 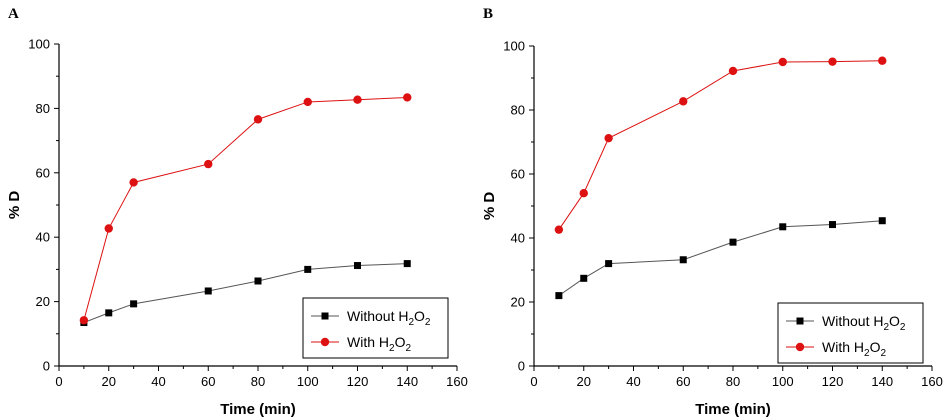 What do you see at coordinates (158, 381) in the screenshot?
I see `chart-a-x-tick-label: 40` at bounding box center [158, 381].